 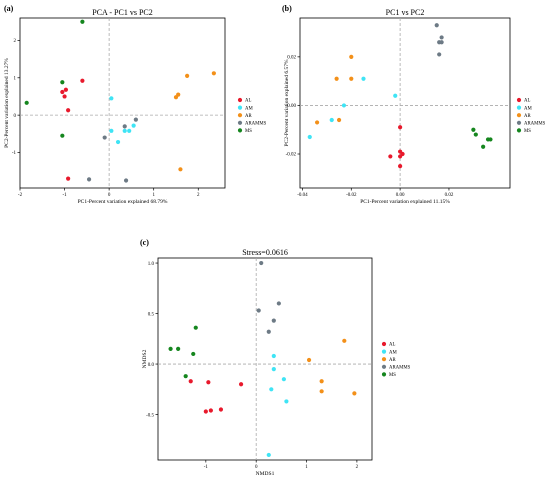 I want to click on panel-label: (a), so click(x=9, y=8).